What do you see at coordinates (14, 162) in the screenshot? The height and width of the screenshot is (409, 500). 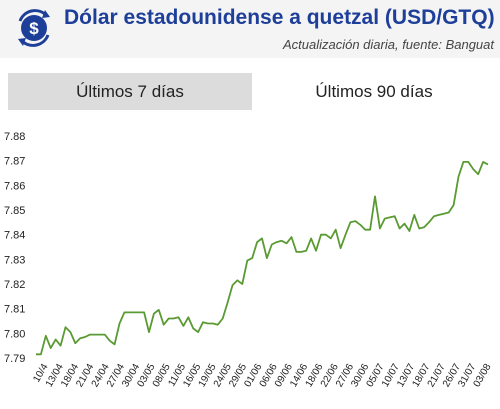 I see `y-tick-label: 7.87` at bounding box center [14, 162].